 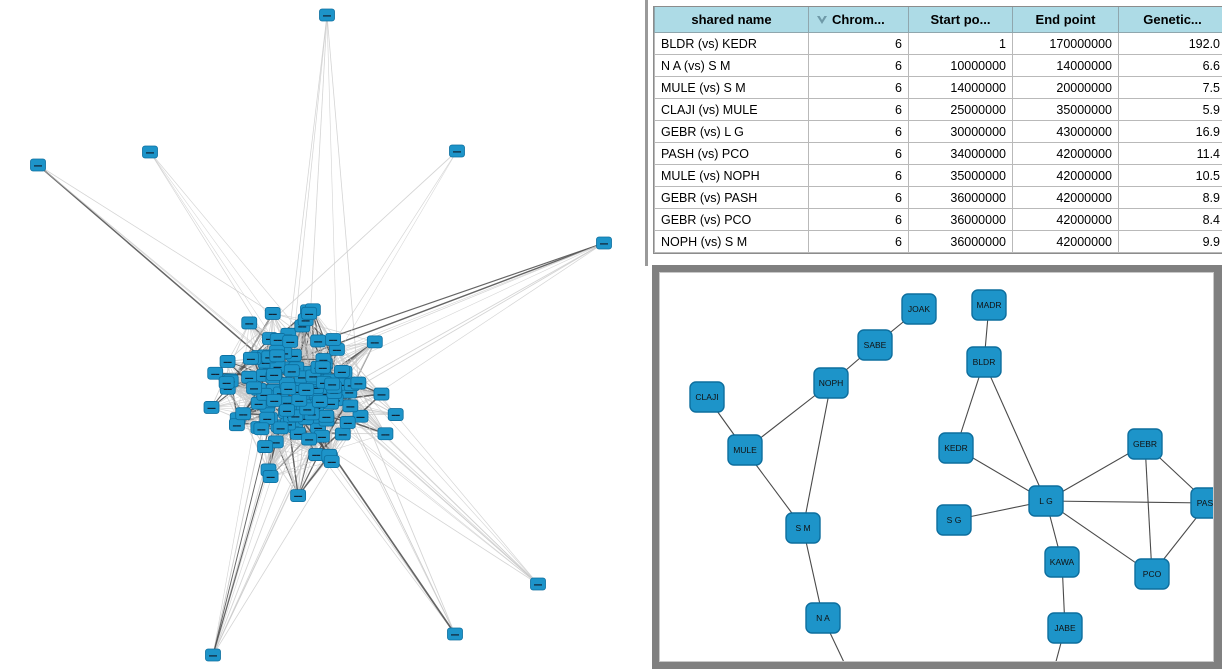 I want to click on table-cell-start_point: 25000000, so click(x=960, y=109).